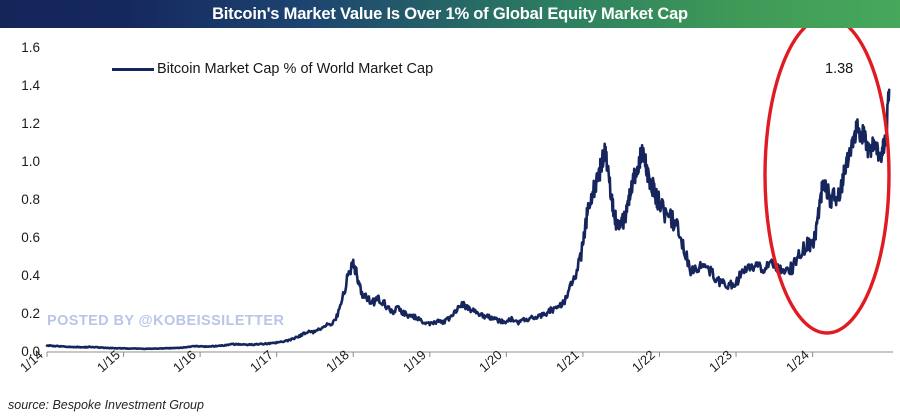 The height and width of the screenshot is (418, 900). What do you see at coordinates (20, 223) in the screenshot?
I see `y-axis: 1.6 1.4 1.2 1.0 0.8 0.6 0.4 0.2 0.0` at bounding box center [20, 223].